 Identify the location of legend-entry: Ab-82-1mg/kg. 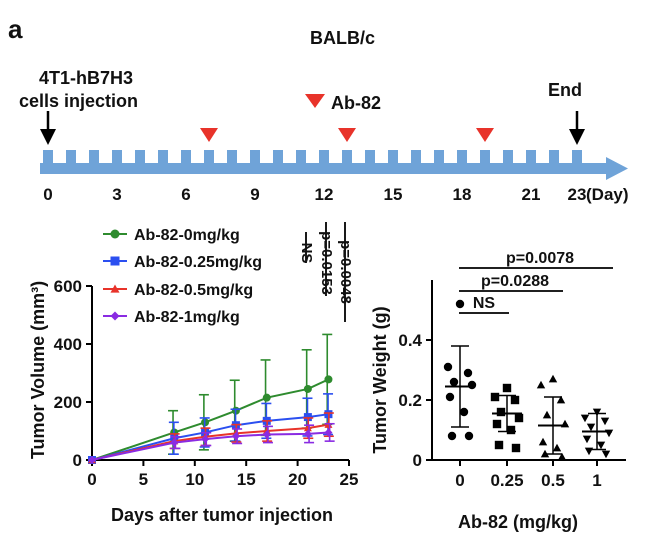
(187, 317).